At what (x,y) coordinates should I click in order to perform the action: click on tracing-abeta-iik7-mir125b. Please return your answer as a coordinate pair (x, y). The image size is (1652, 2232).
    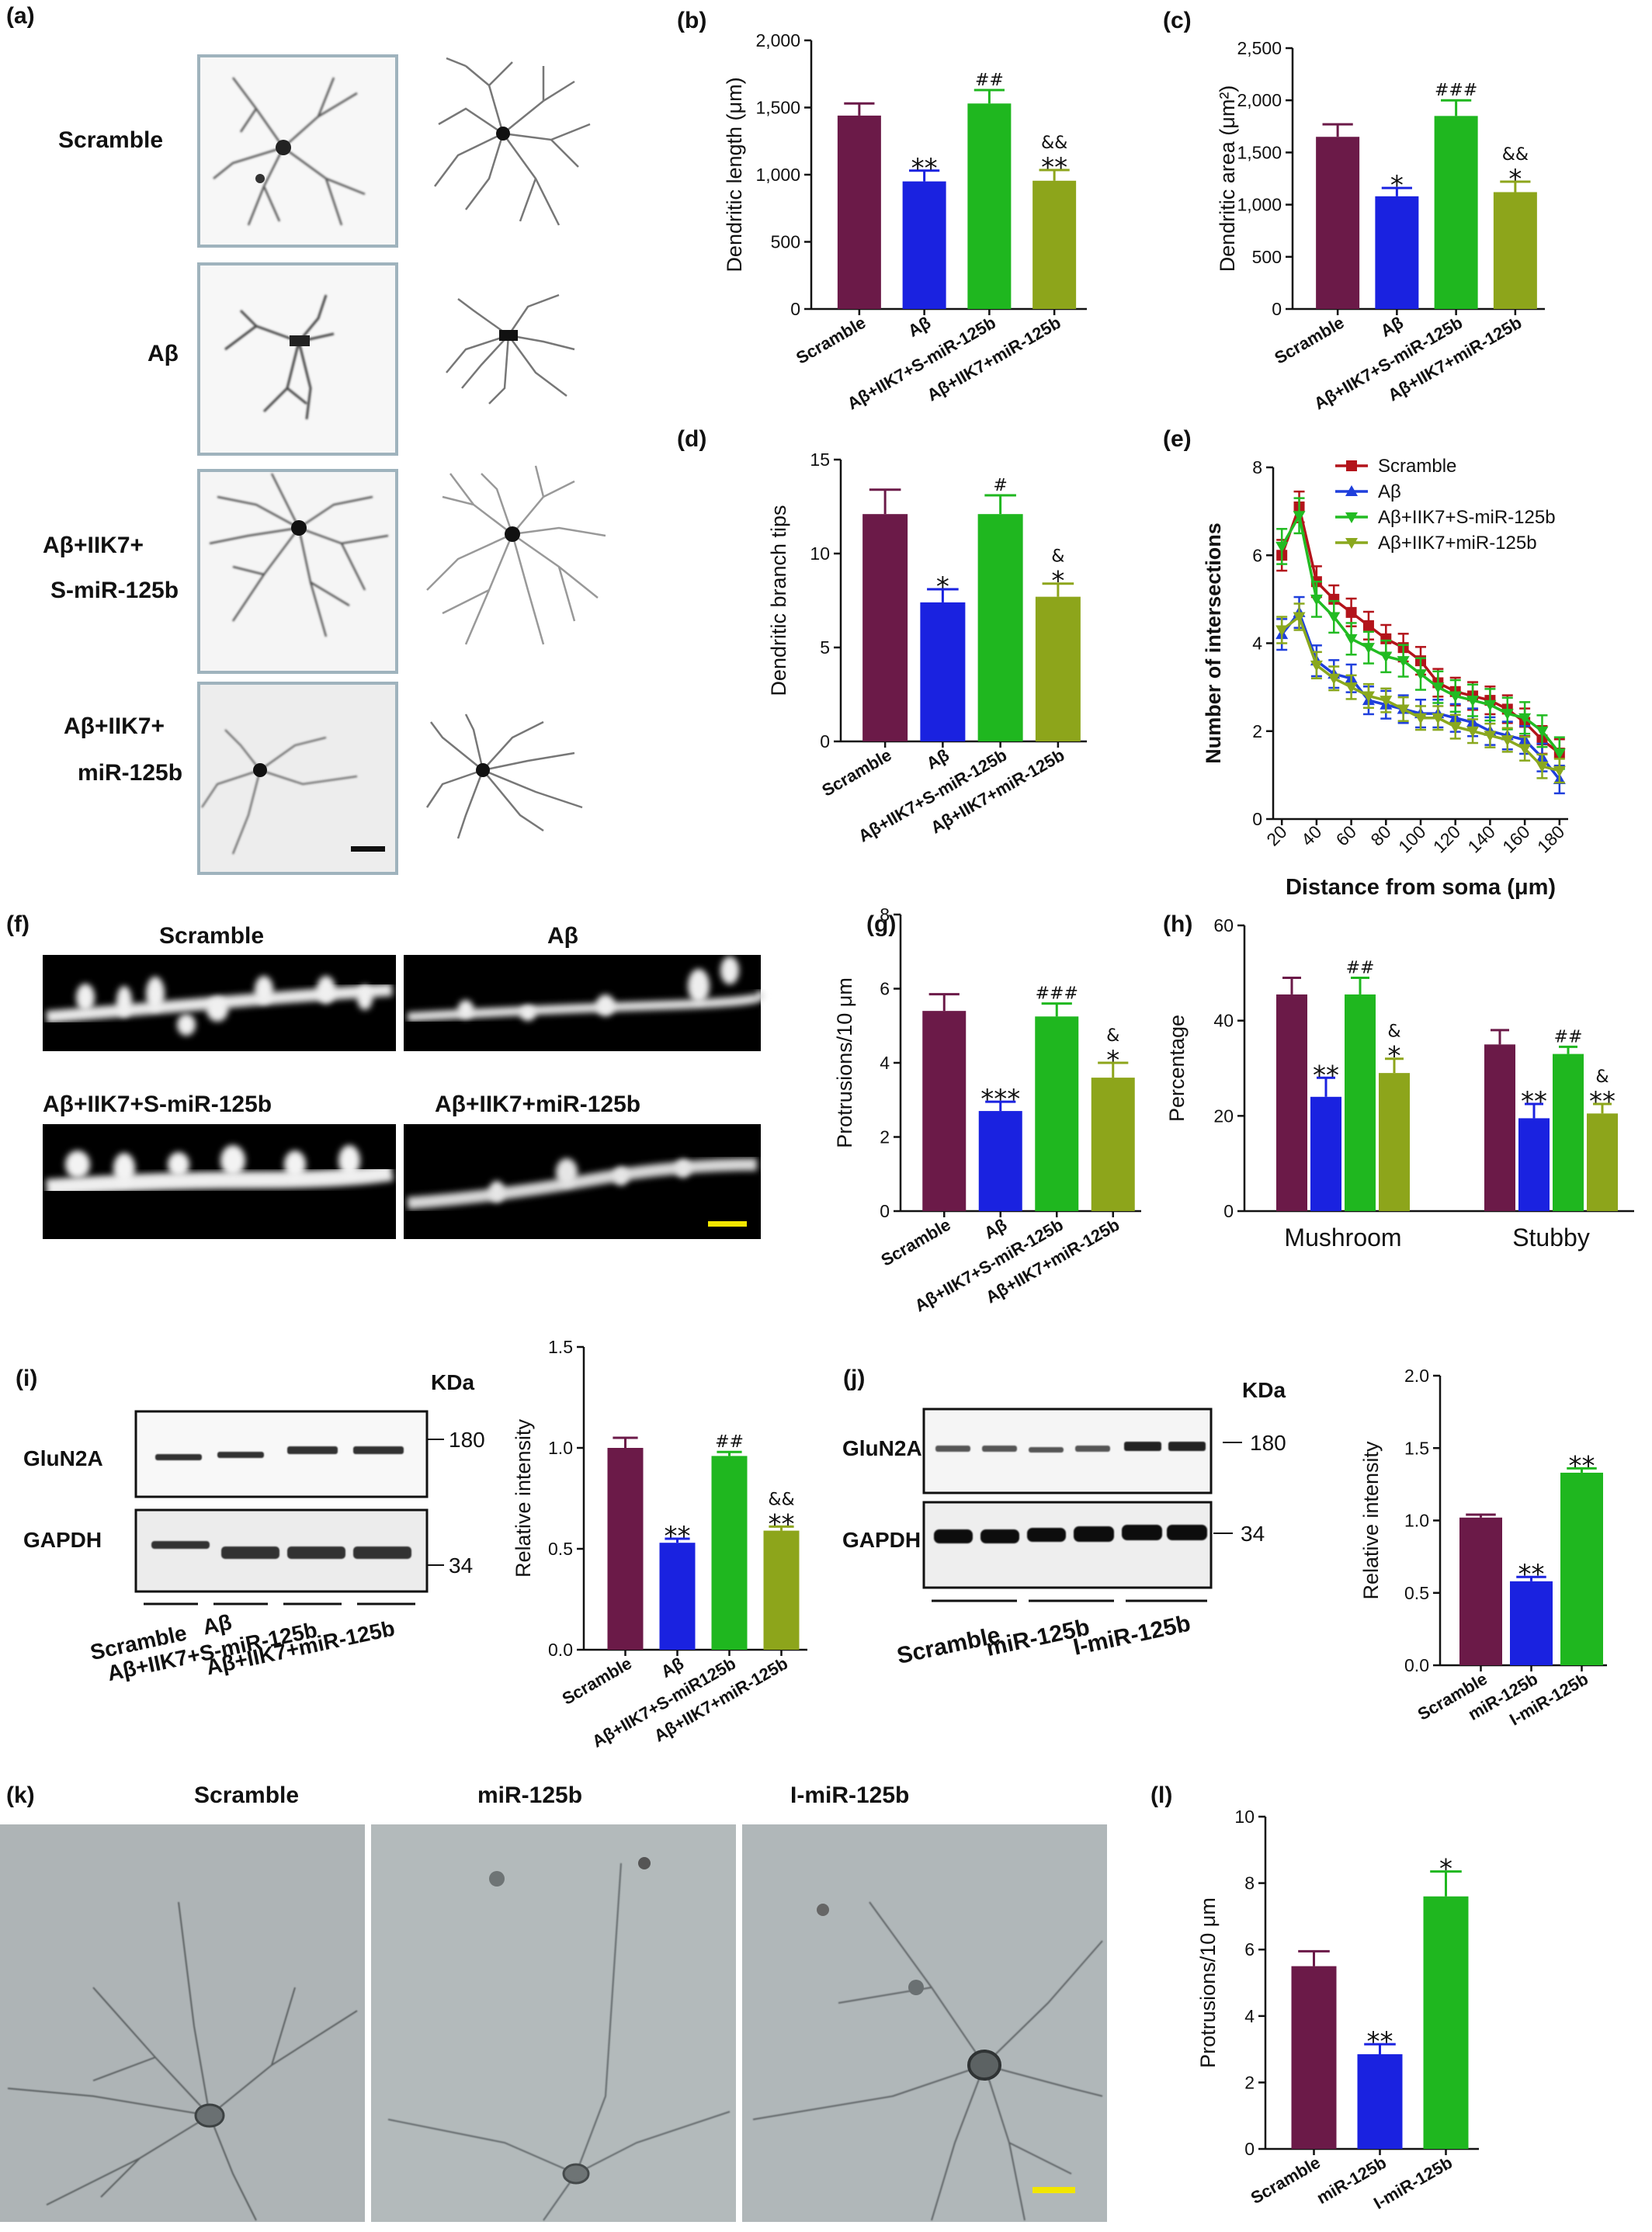
    Looking at the image, I should click on (504, 776).